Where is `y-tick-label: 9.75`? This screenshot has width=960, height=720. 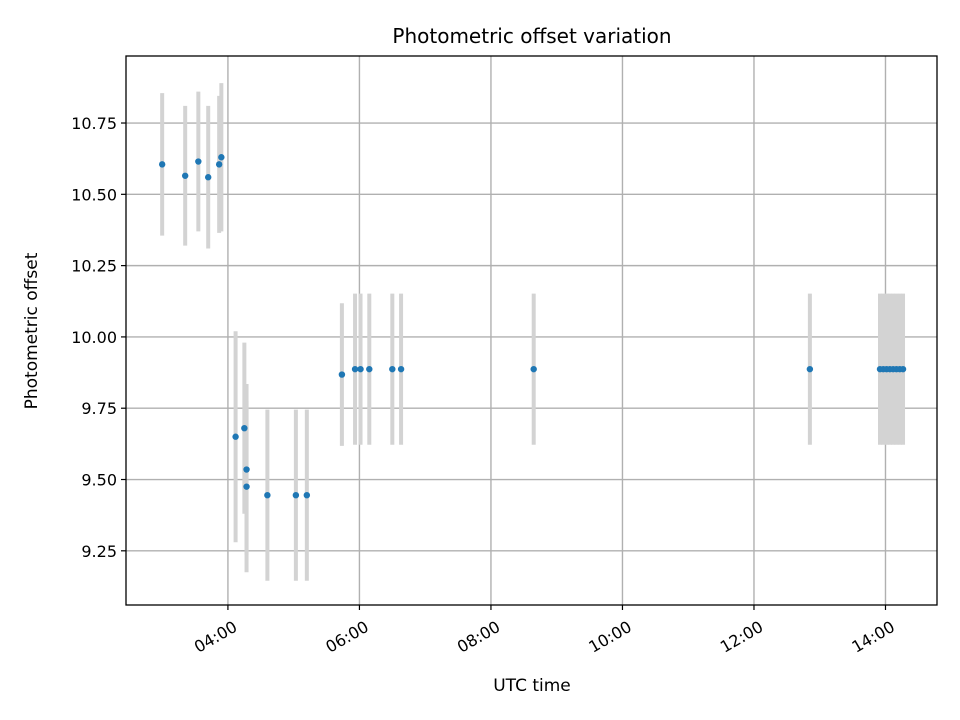 y-tick-label: 9.75 is located at coordinates (99, 408).